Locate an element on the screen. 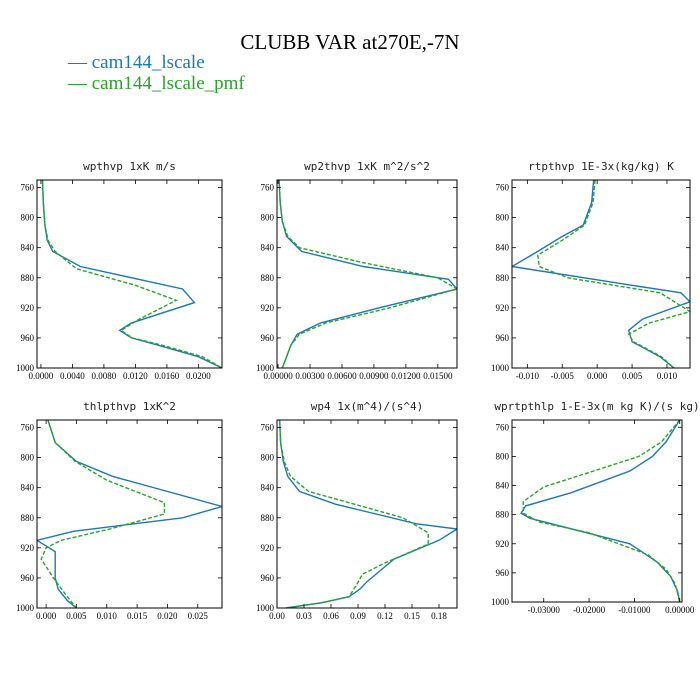 This screenshot has width=700, height=700. figure-title: CLUBB VAR at270E,-7N is located at coordinates (350, 42).